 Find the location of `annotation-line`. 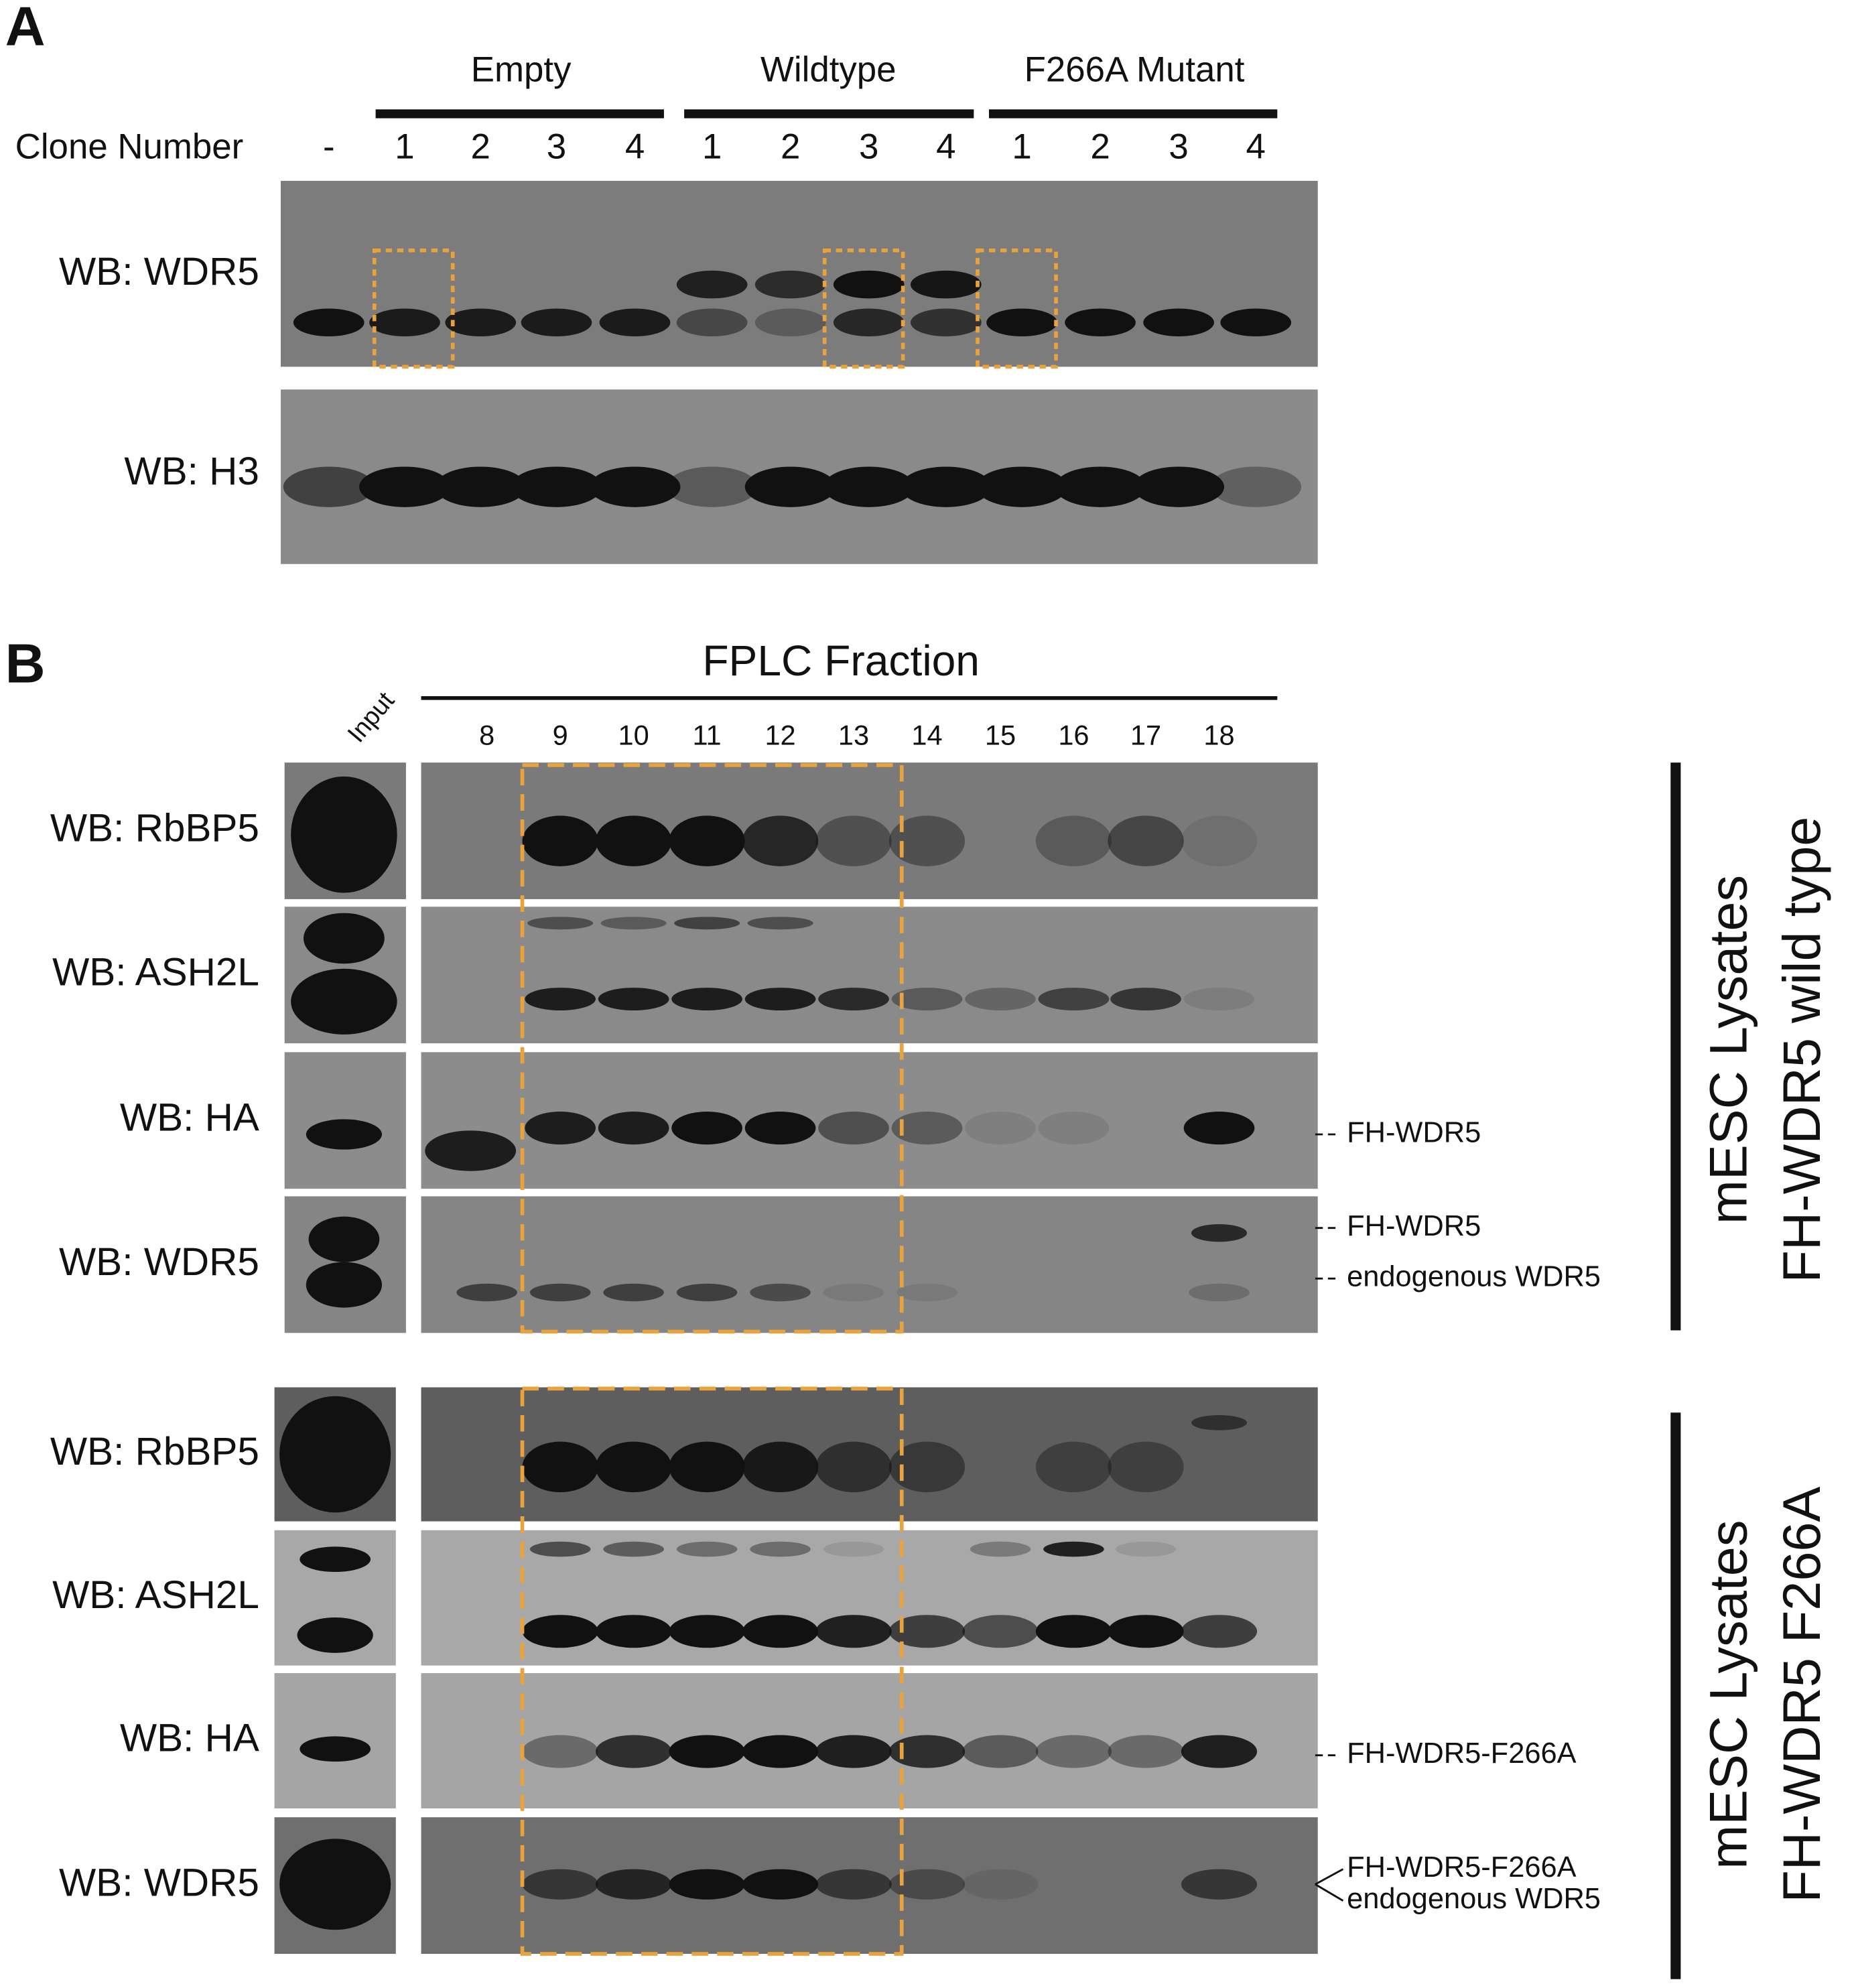

annotation-line is located at coordinates (1329, 1877).